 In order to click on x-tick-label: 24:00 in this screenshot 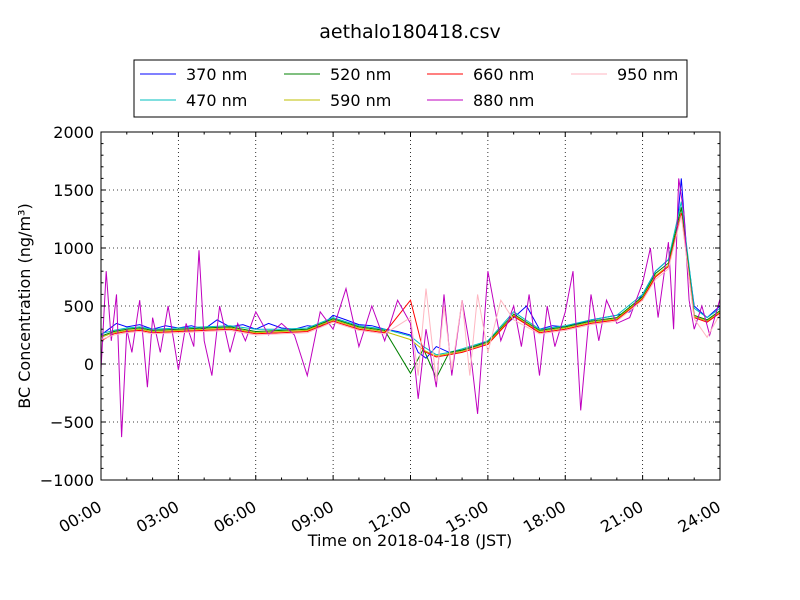, I will do `click(699, 517)`.